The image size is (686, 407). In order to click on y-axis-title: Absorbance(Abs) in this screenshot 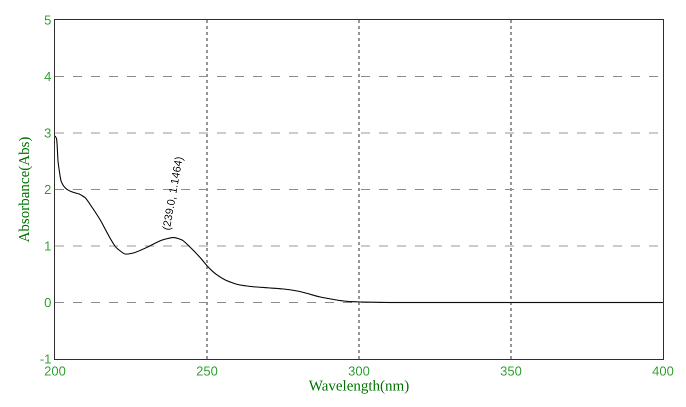, I will do `click(25, 189)`.